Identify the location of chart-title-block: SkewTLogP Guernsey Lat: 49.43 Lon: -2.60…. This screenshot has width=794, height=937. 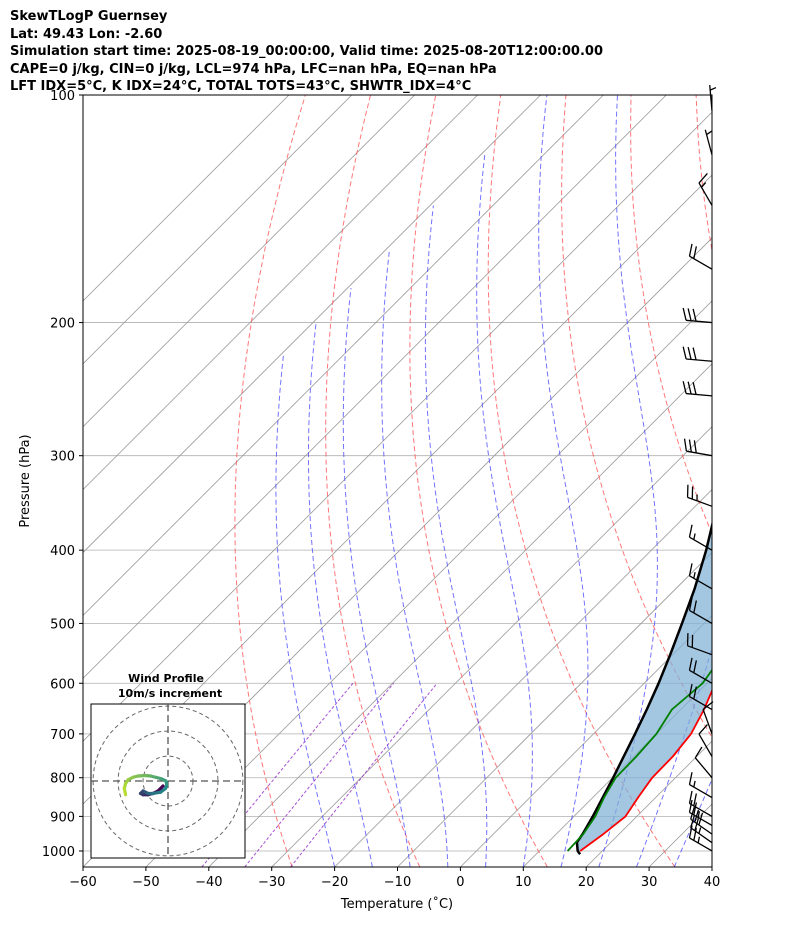
(306, 52).